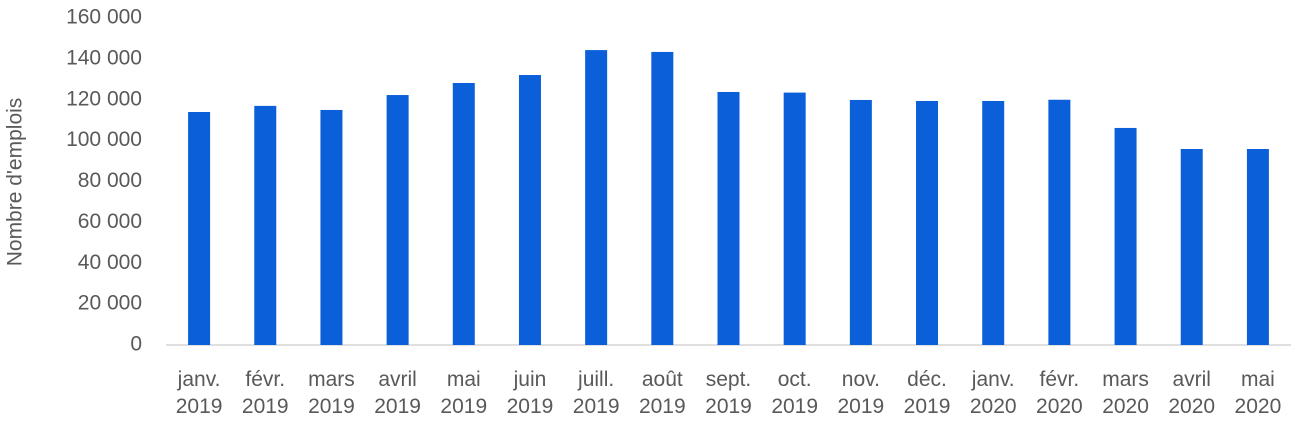 This screenshot has width=1300, height=428. Describe the element at coordinates (795, 393) in the screenshot. I see `x-tick-label: oct. 2019` at that location.